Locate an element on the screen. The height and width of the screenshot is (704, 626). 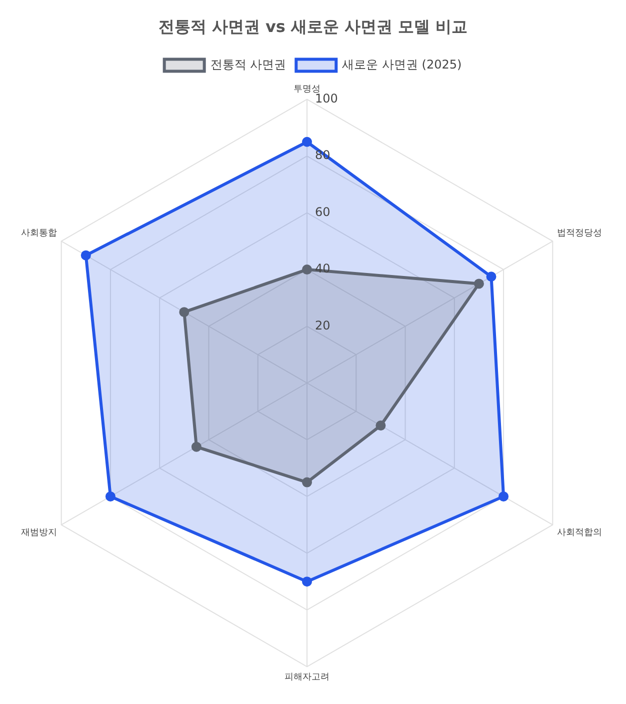
spoke-label: 재범방지 is located at coordinates (39, 533).